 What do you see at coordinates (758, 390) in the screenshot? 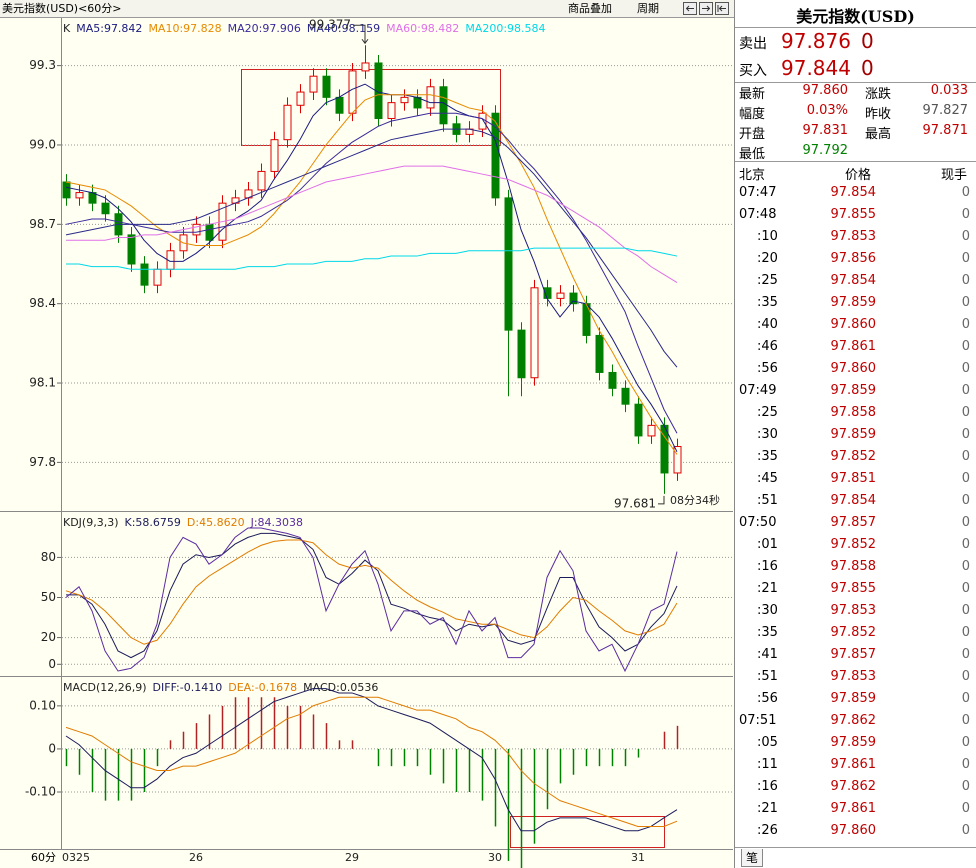
I see `tick-time: 07:49` at bounding box center [758, 390].